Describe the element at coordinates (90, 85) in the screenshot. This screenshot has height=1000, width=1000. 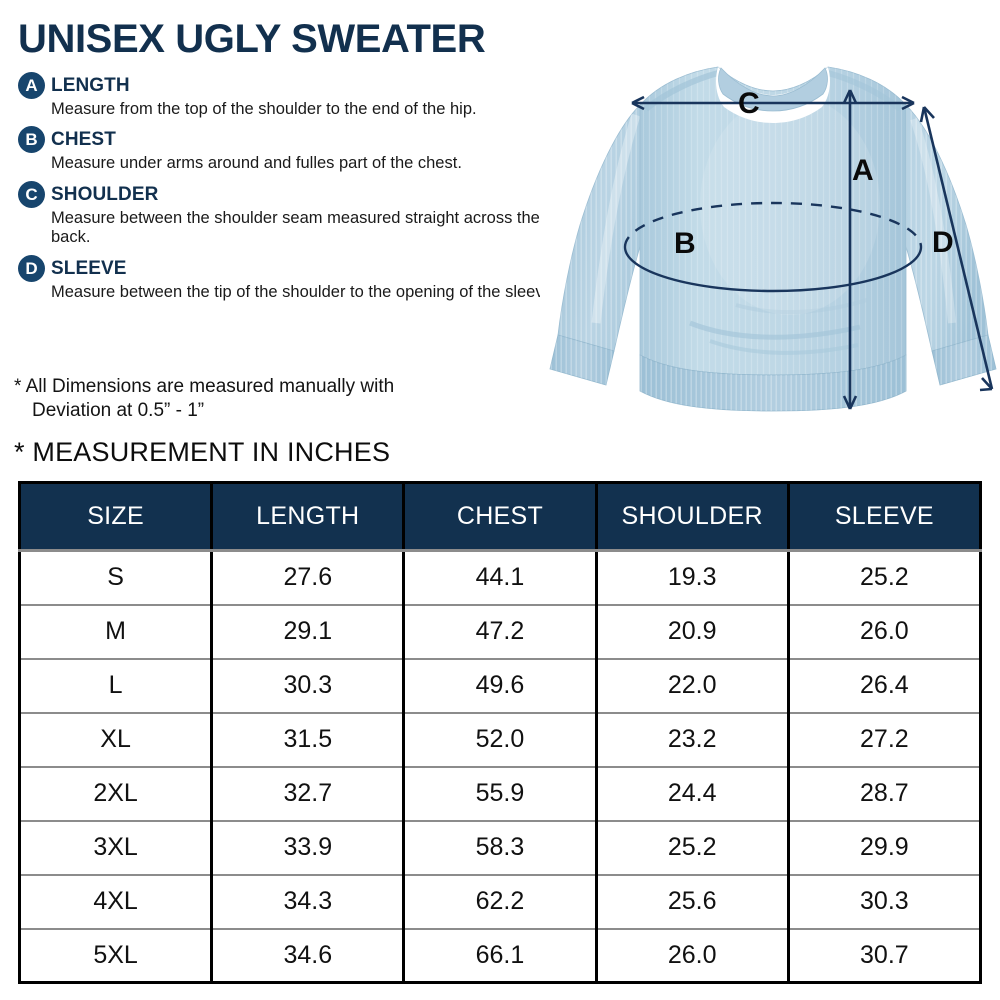
I see `legend-label-length: LENGTH` at that location.